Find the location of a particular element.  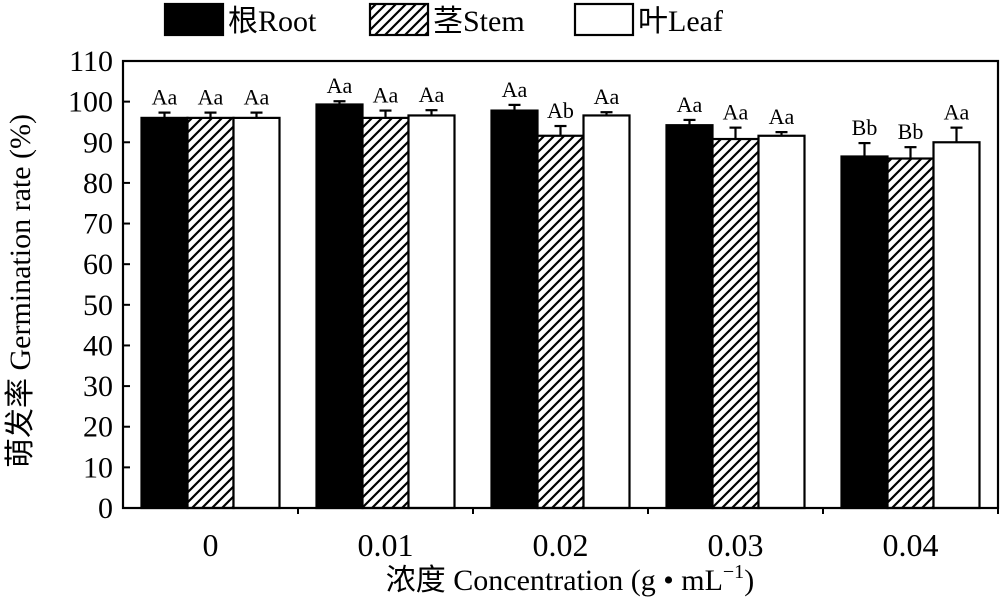

significance-label: Ab is located at coordinates (560, 110).